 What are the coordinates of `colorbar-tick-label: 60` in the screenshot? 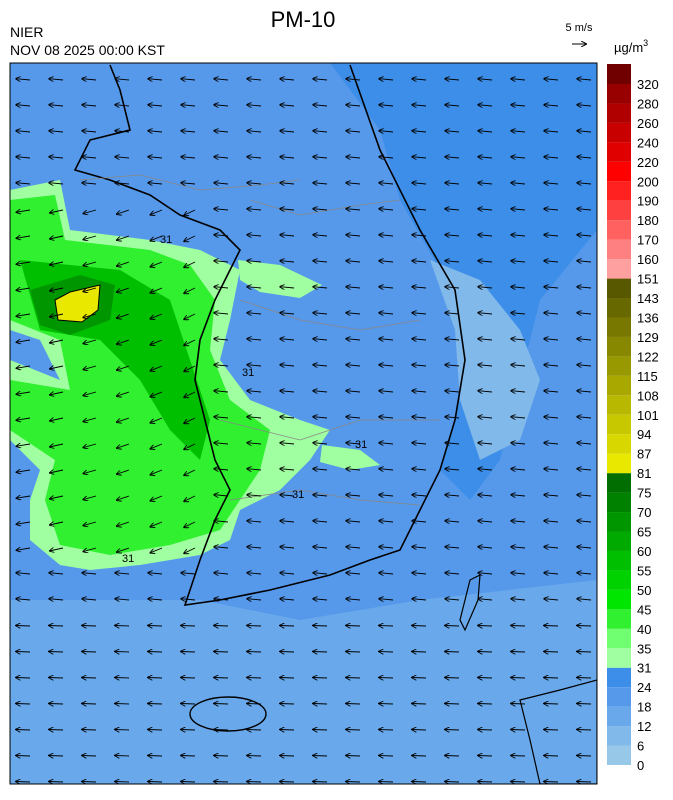 It's located at (644, 551).